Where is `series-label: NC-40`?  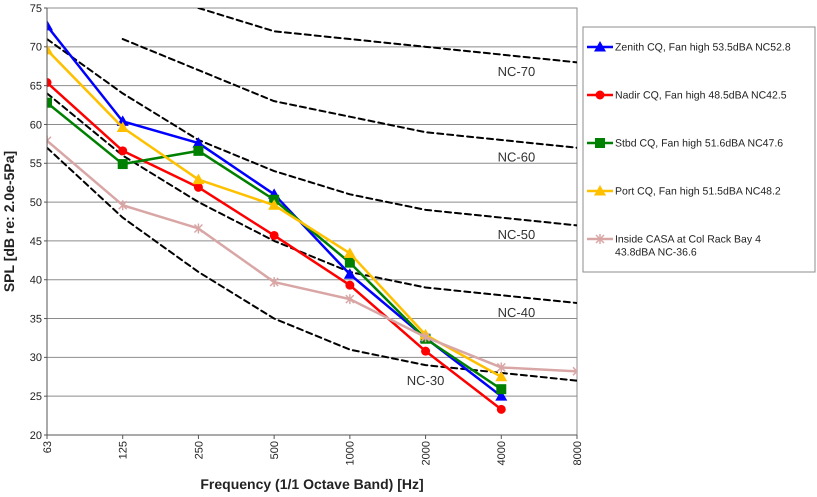 series-label: NC-40 is located at coordinates (517, 312).